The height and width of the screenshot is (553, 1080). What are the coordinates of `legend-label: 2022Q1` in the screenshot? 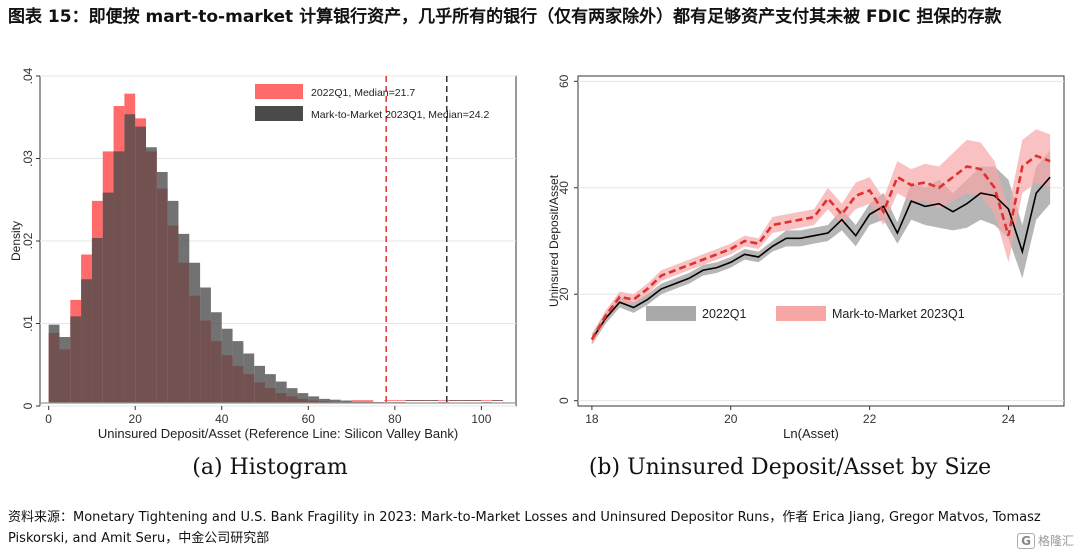 It's located at (724, 314).